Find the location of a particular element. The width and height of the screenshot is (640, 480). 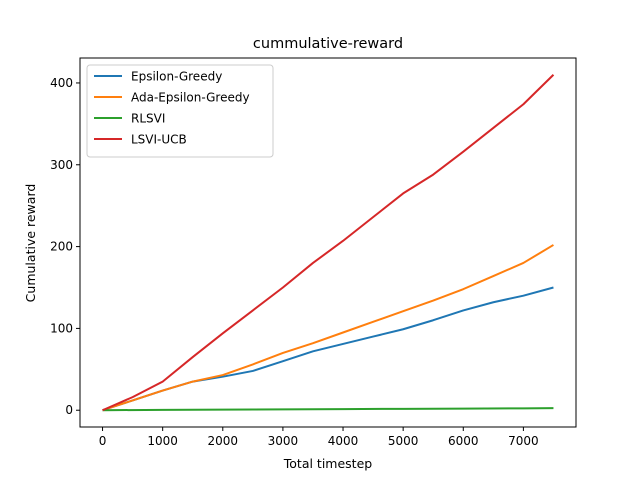

chart-title: cummulative-reward is located at coordinates (328, 44).